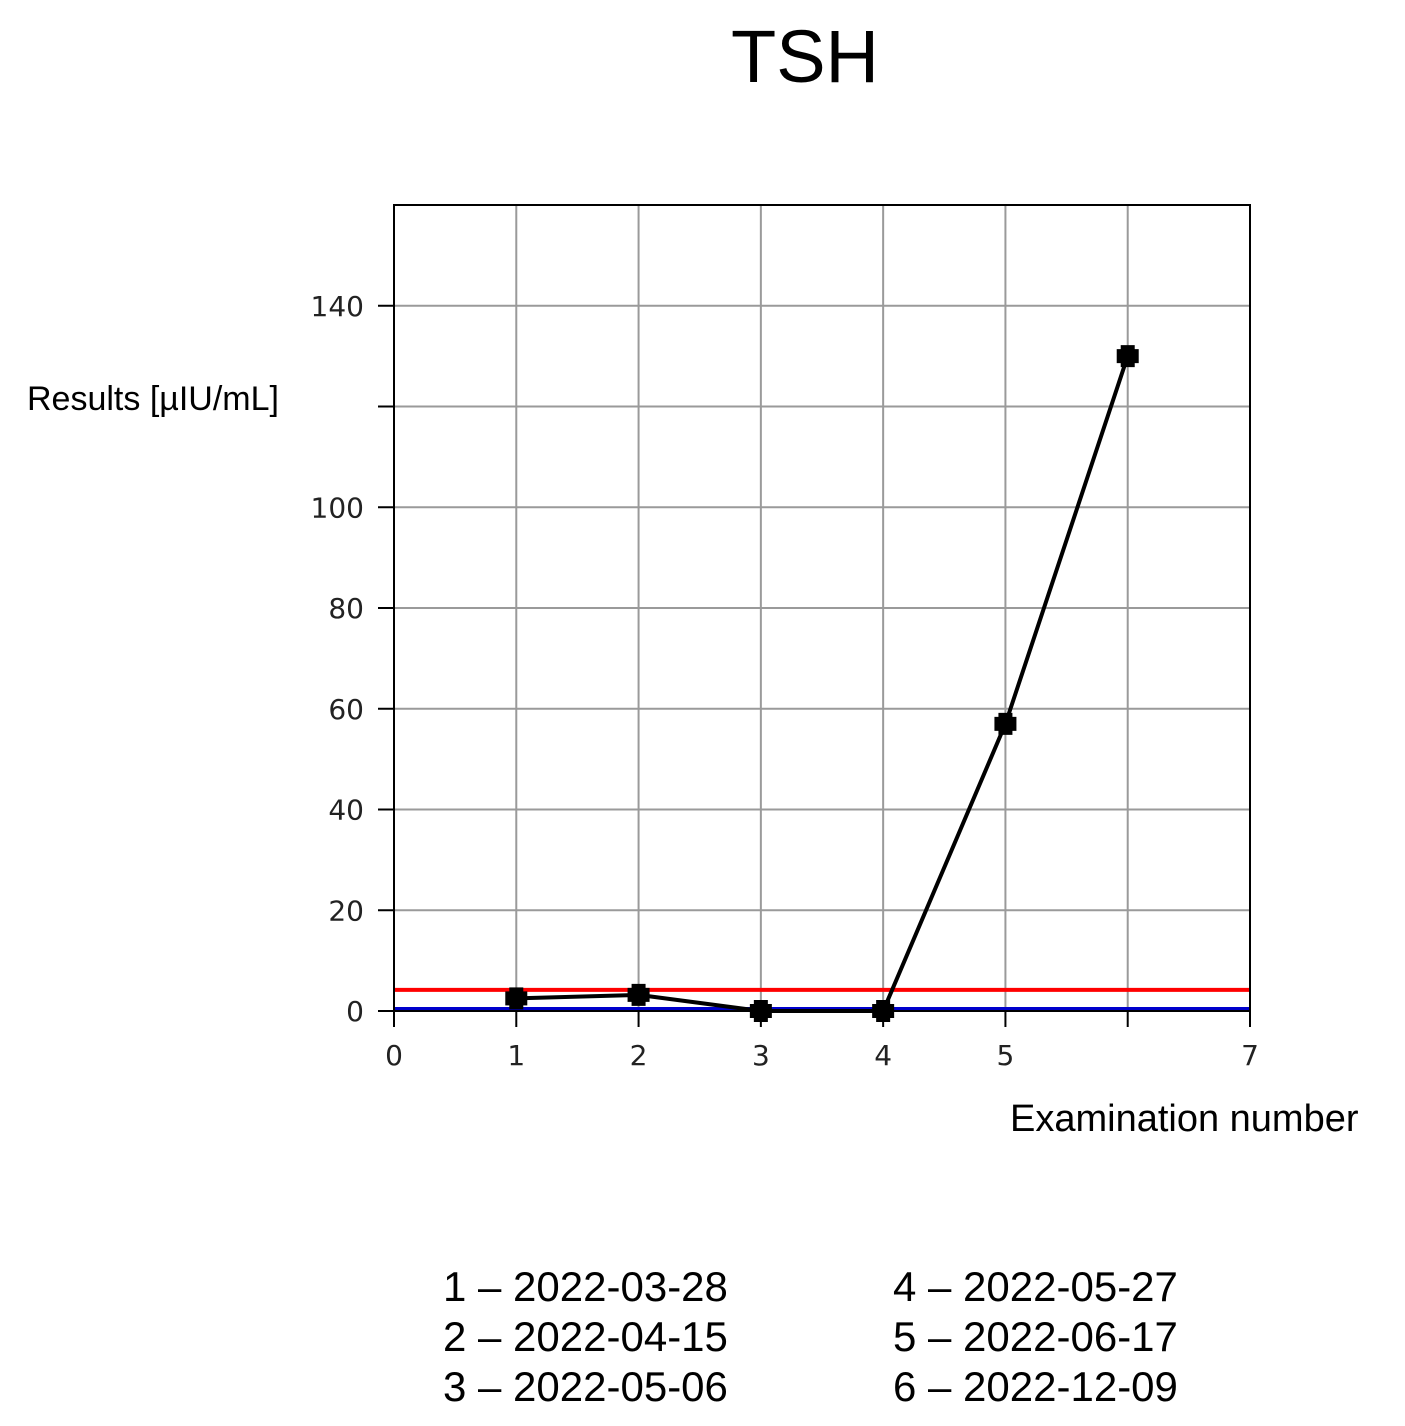 This screenshot has height=1426, width=1405. What do you see at coordinates (805, 56) in the screenshot?
I see `chart-title: TSH` at bounding box center [805, 56].